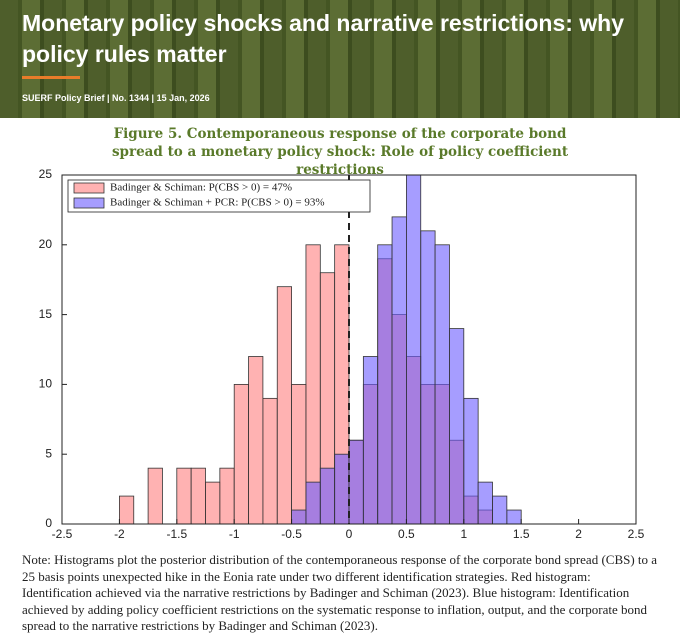  I want to click on legend-box, so click(219, 196).